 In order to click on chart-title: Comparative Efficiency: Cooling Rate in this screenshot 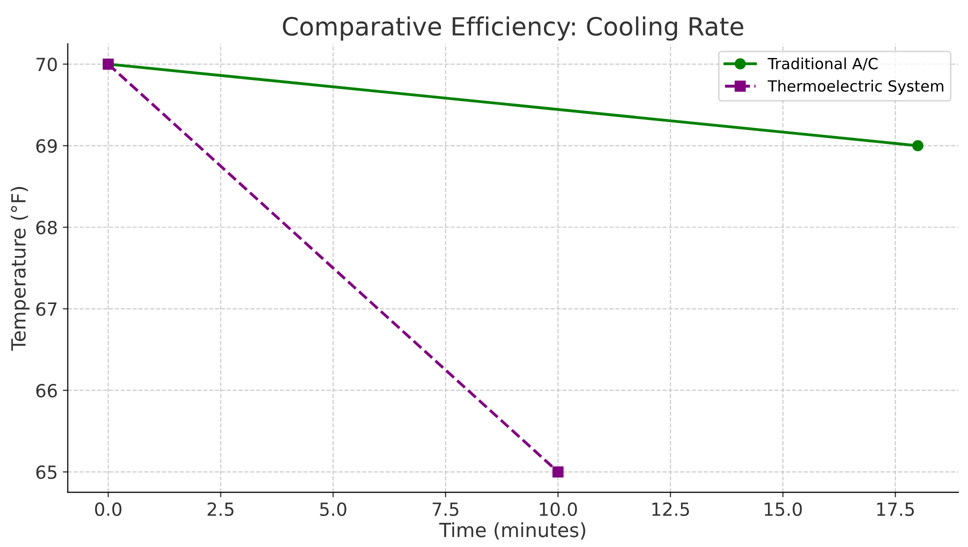, I will do `click(513, 28)`.